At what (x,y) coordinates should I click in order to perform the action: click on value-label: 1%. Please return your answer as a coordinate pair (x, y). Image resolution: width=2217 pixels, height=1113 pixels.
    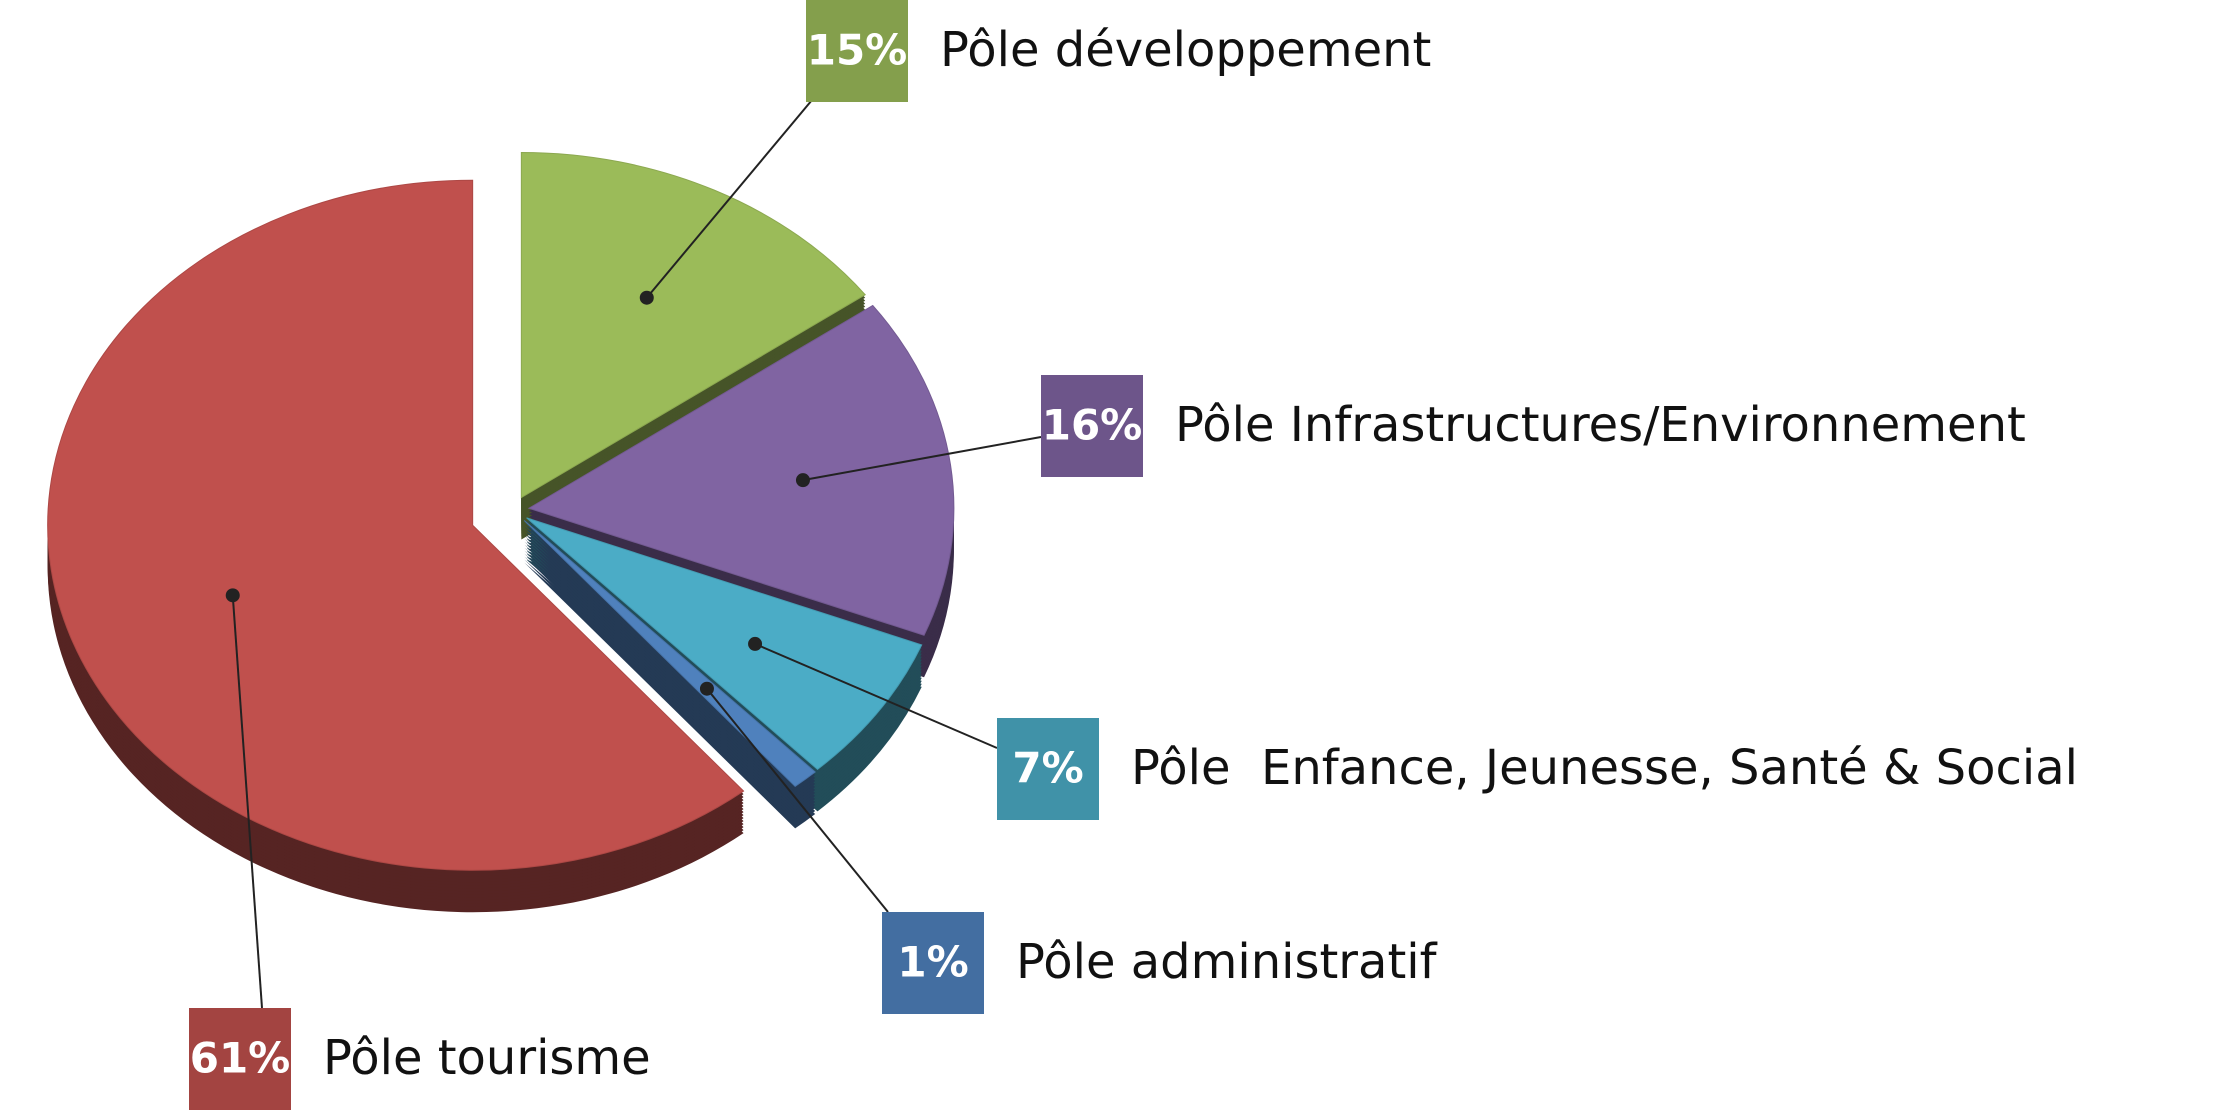
    Looking at the image, I should click on (932, 962).